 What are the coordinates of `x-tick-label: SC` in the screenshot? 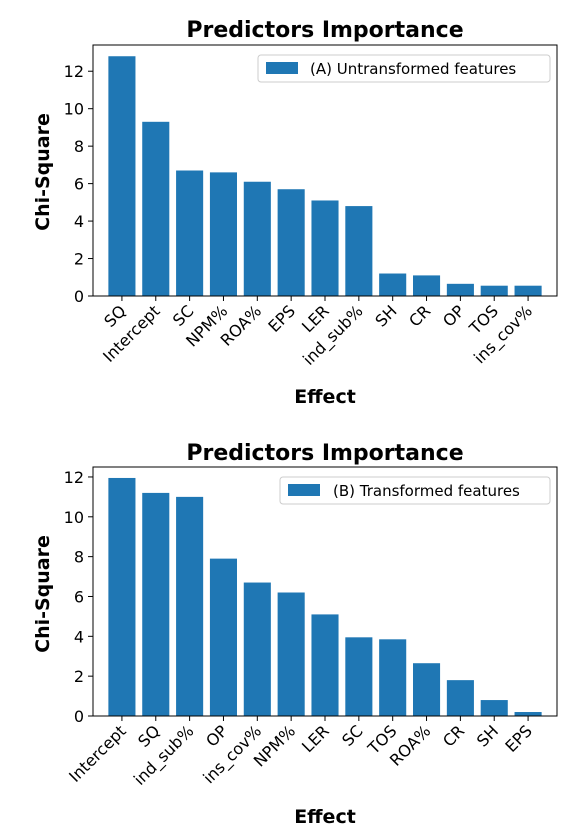 It's located at (352, 735).